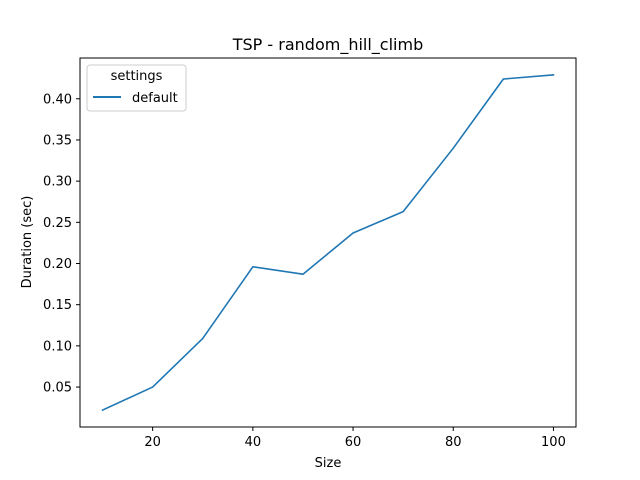  I want to click on legend-entry-default: default, so click(155, 98).